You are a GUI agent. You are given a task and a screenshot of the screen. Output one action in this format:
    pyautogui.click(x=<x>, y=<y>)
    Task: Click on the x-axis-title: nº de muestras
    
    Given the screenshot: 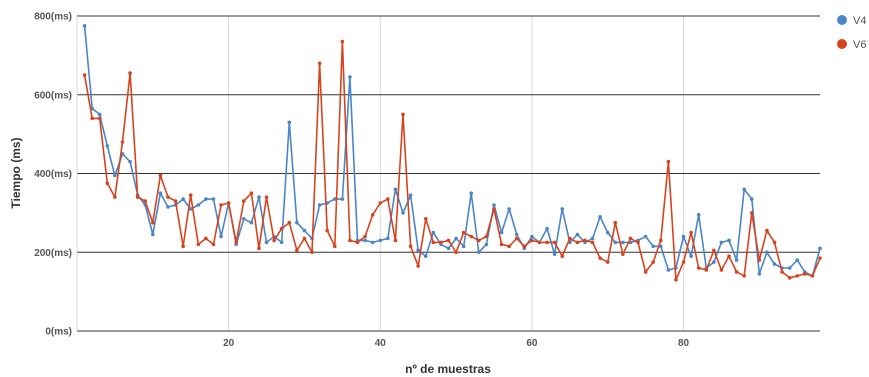 What is the action you would take?
    pyautogui.click(x=448, y=369)
    